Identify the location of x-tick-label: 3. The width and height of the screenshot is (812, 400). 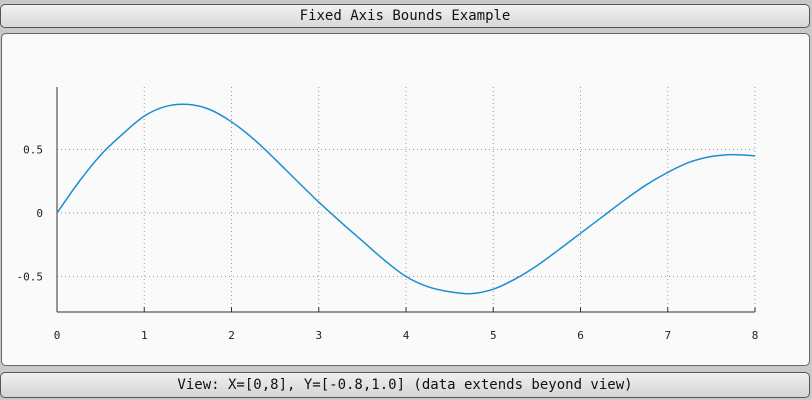
(318, 335).